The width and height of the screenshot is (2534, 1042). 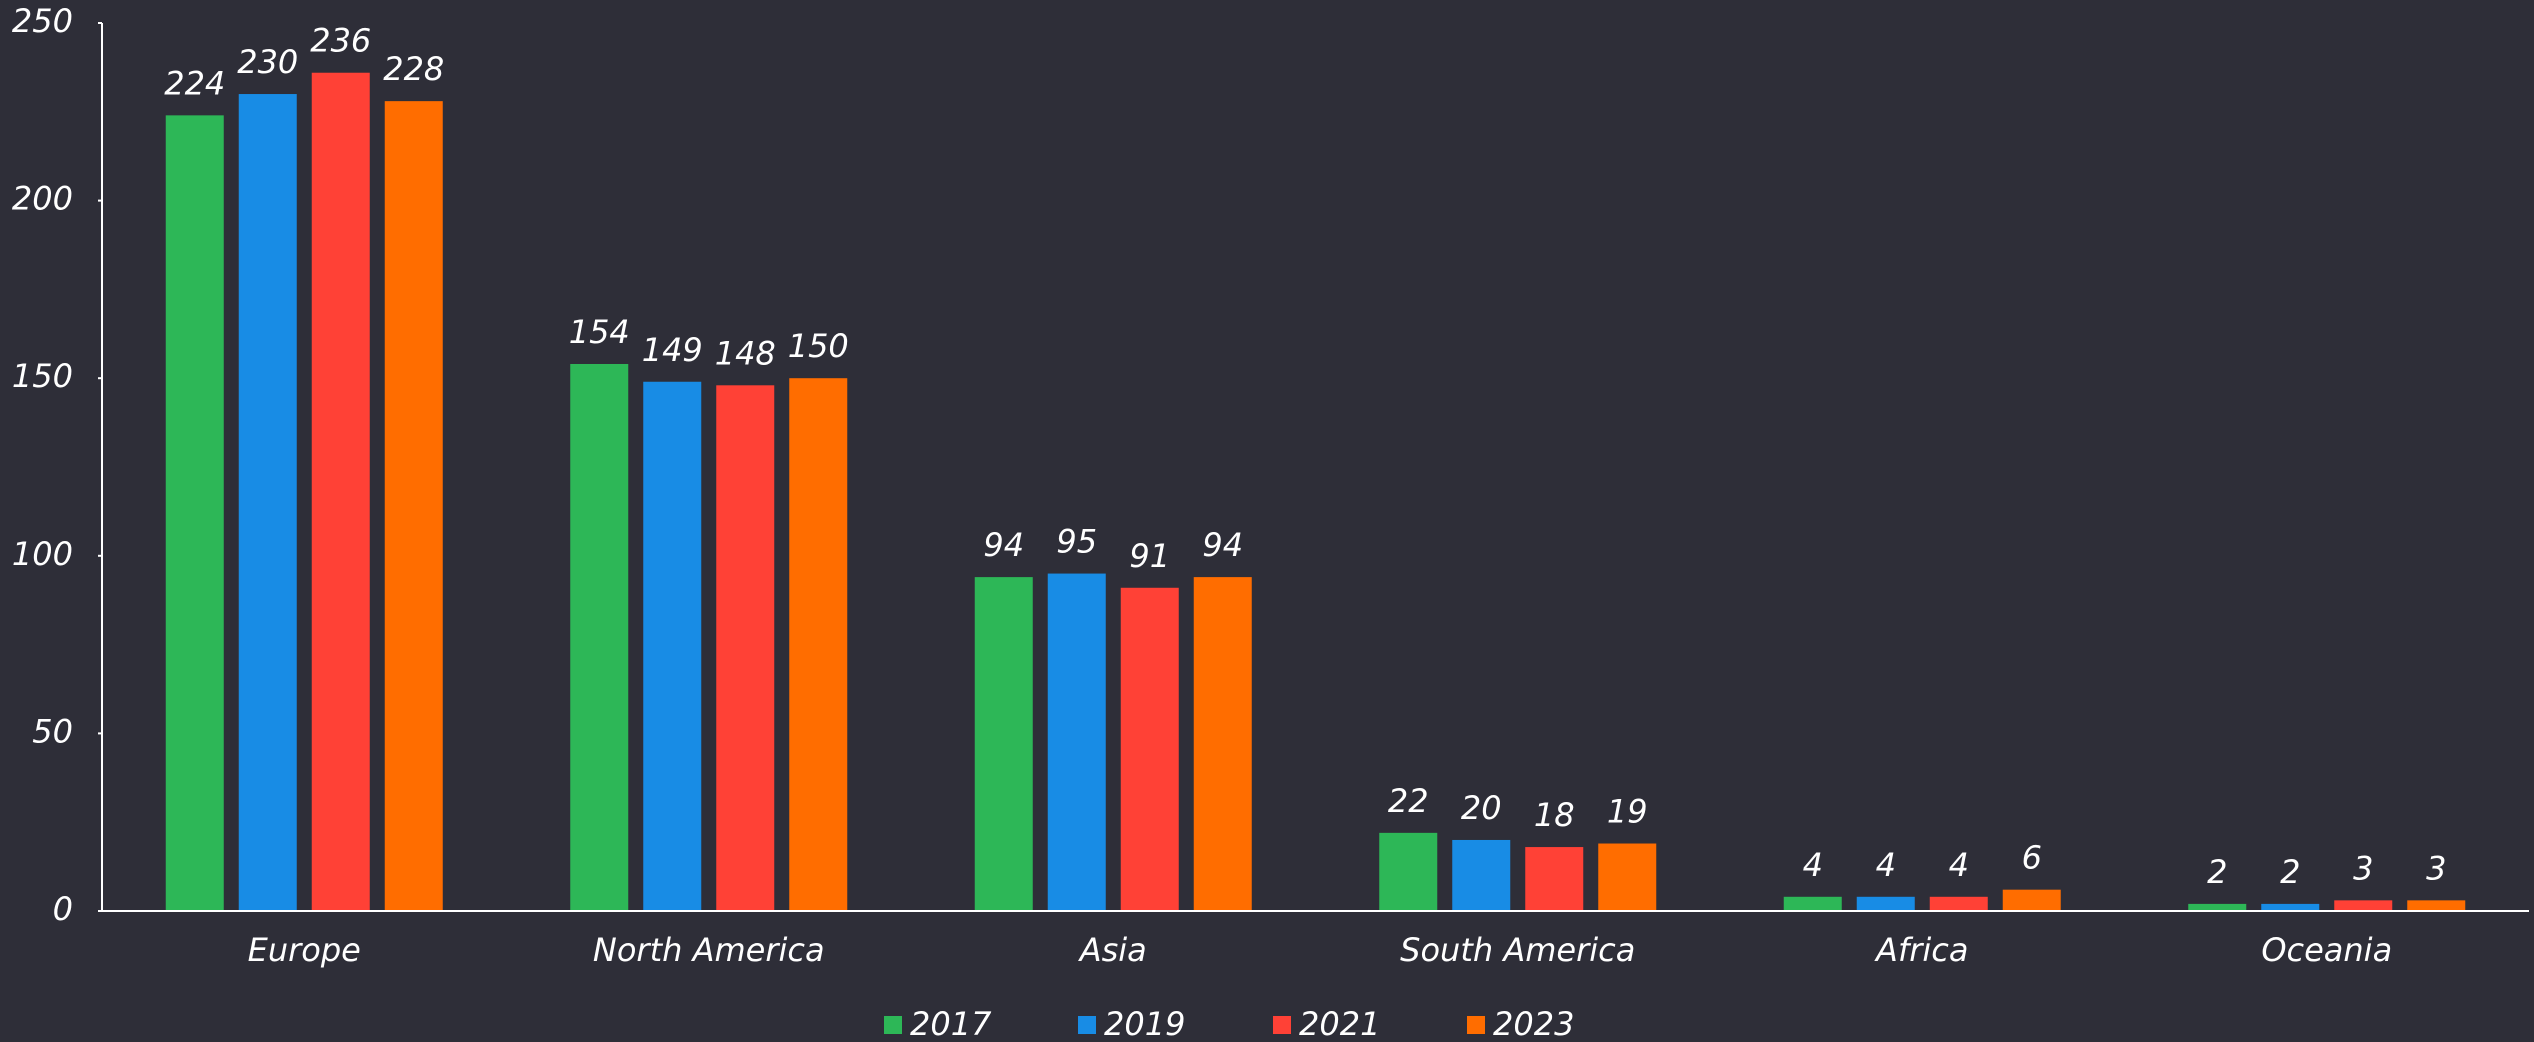 What do you see at coordinates (1408, 801) in the screenshot?
I see `value-label: 22` at bounding box center [1408, 801].